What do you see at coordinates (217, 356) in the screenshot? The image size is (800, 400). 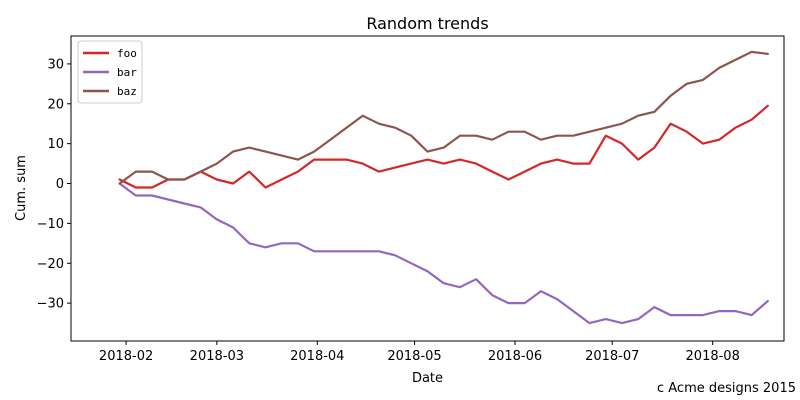 I see `x-tick-label: 2018-03` at bounding box center [217, 356].